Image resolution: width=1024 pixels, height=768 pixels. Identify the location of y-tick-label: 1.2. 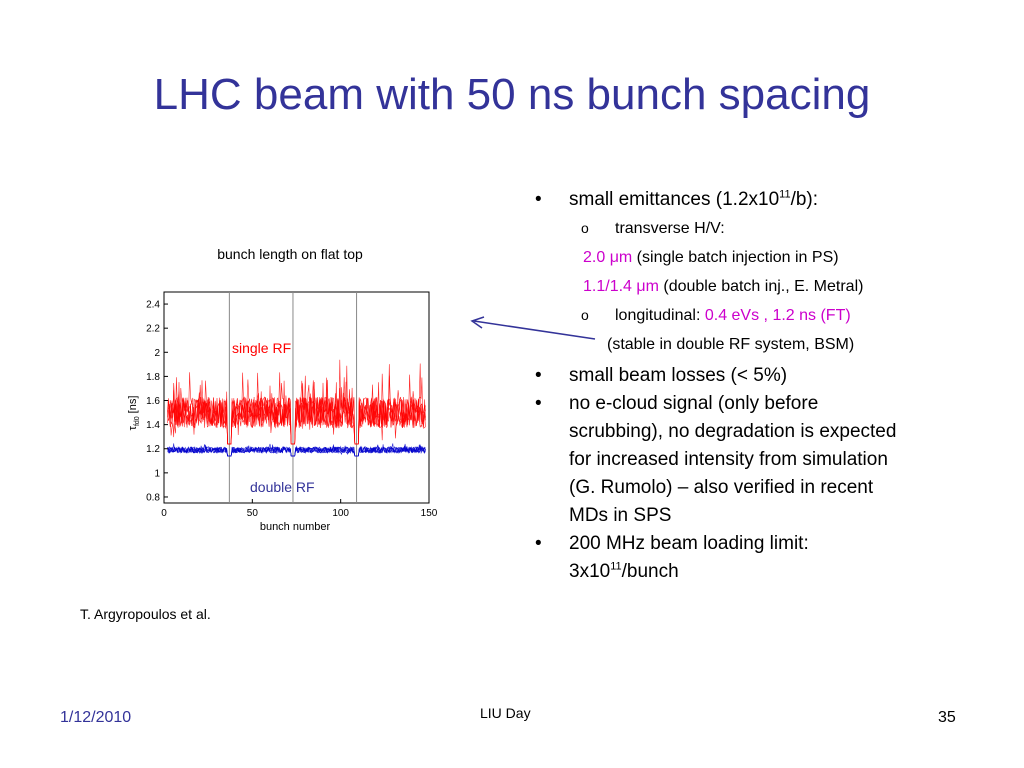
(153, 449).